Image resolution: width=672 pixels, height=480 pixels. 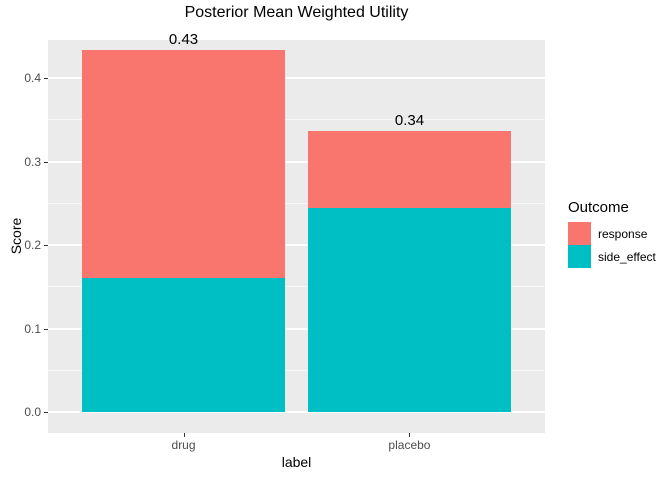 What do you see at coordinates (296, 12) in the screenshot?
I see `chart-title: Posterior Mean Weighted Utility` at bounding box center [296, 12].